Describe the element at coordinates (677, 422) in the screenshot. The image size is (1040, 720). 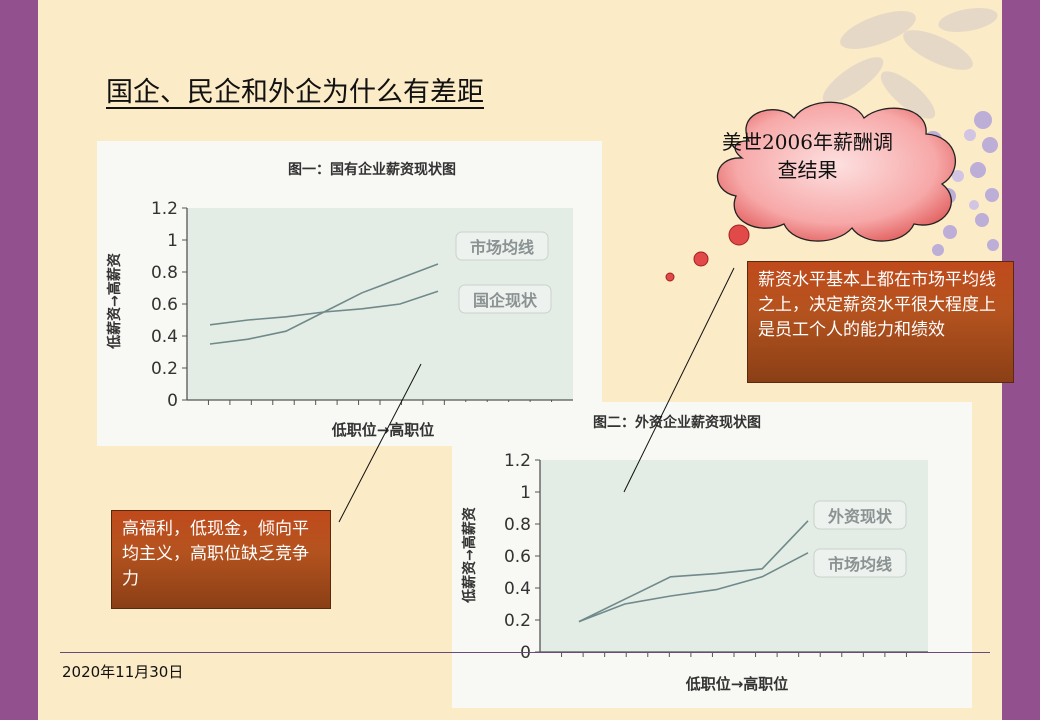
I see `chart-title: 图二：外资企业薪资现状图` at that location.